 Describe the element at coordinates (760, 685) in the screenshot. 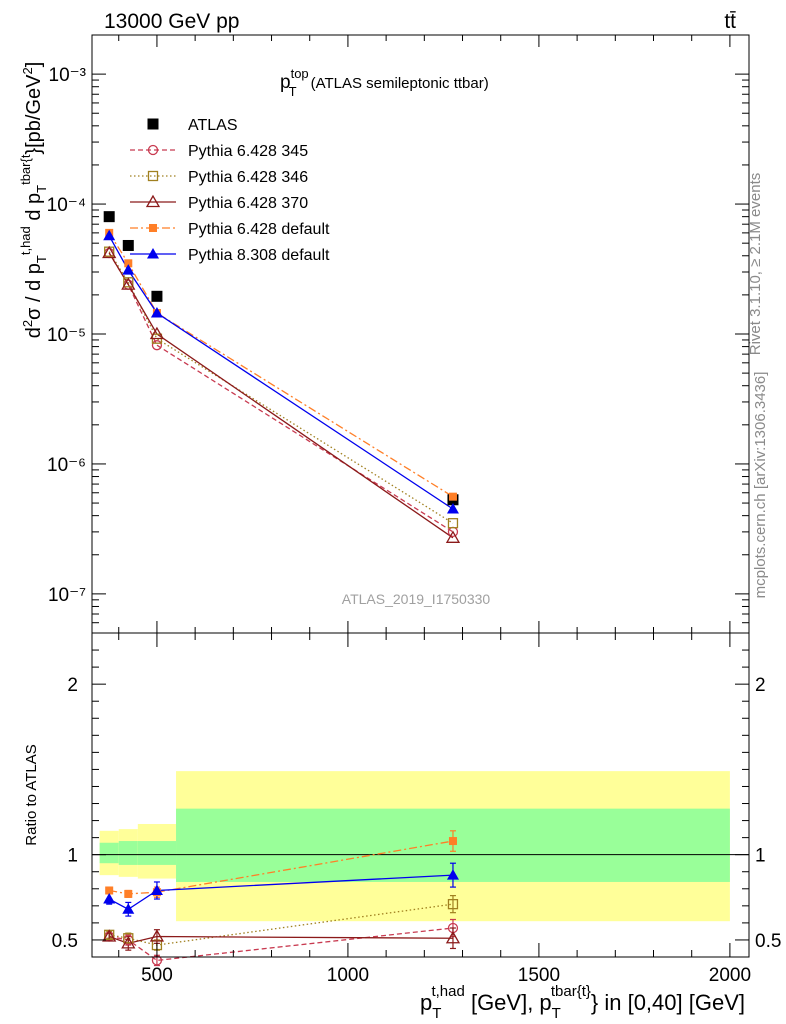

I see `ratio-ytick-label-right: 2` at that location.